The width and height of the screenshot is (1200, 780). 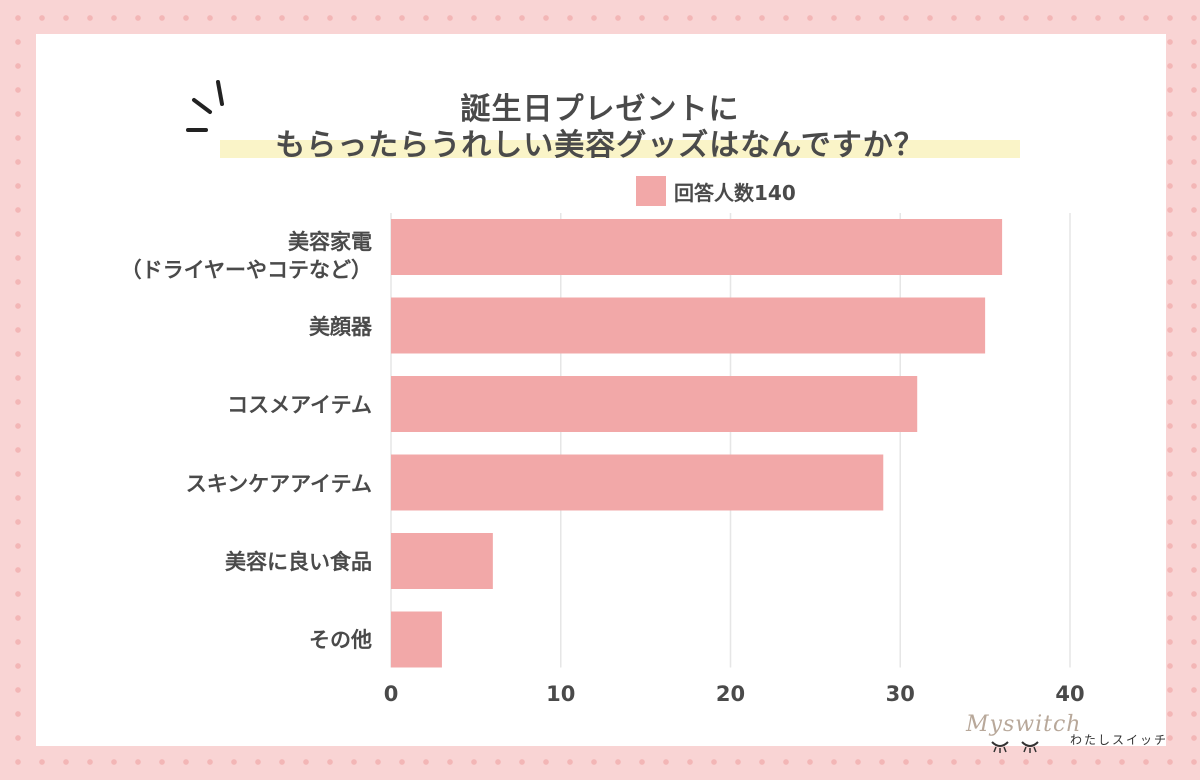 What do you see at coordinates (600, 109) in the screenshot?
I see `chart-title-line1: 誕生日プレゼントに` at bounding box center [600, 109].